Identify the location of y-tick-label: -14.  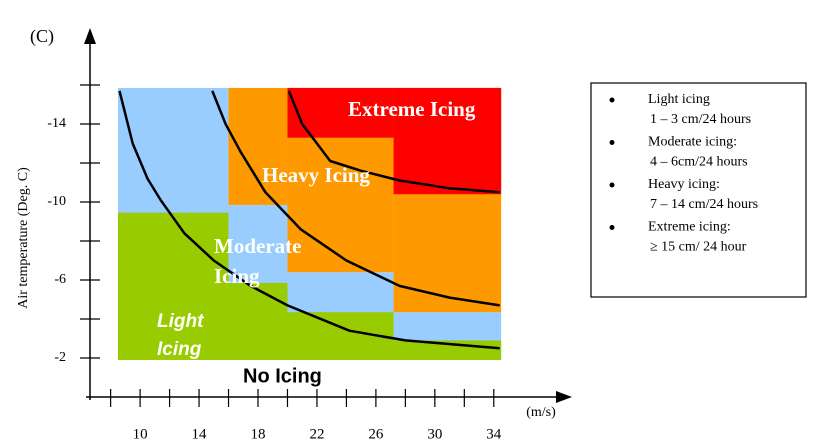
(56, 123).